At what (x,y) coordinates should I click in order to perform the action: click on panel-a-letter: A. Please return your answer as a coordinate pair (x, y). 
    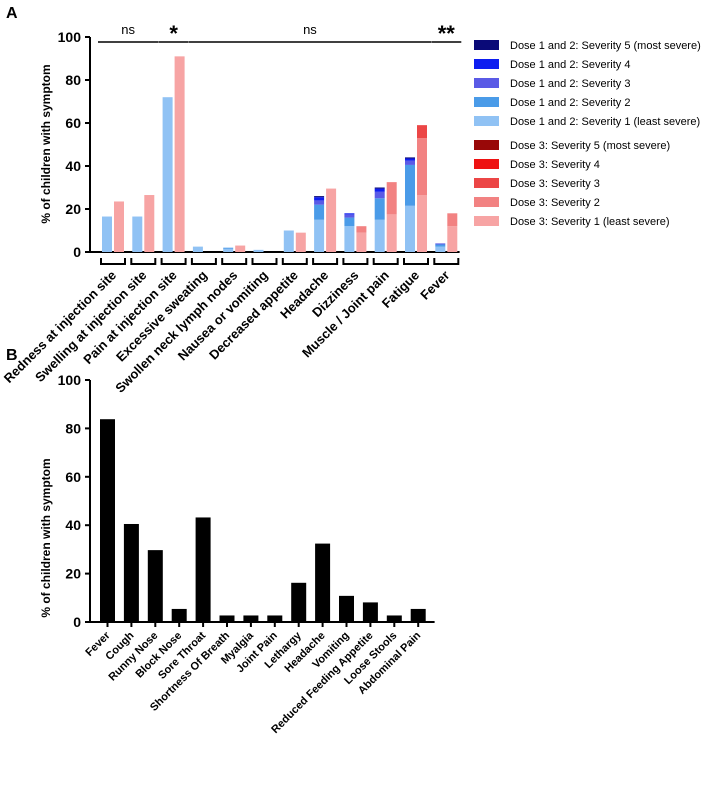
    Looking at the image, I should click on (12, 13).